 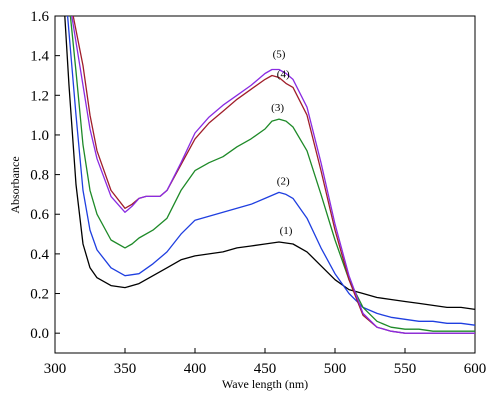 I want to click on curve-label-1: (1), so click(x=286, y=231).